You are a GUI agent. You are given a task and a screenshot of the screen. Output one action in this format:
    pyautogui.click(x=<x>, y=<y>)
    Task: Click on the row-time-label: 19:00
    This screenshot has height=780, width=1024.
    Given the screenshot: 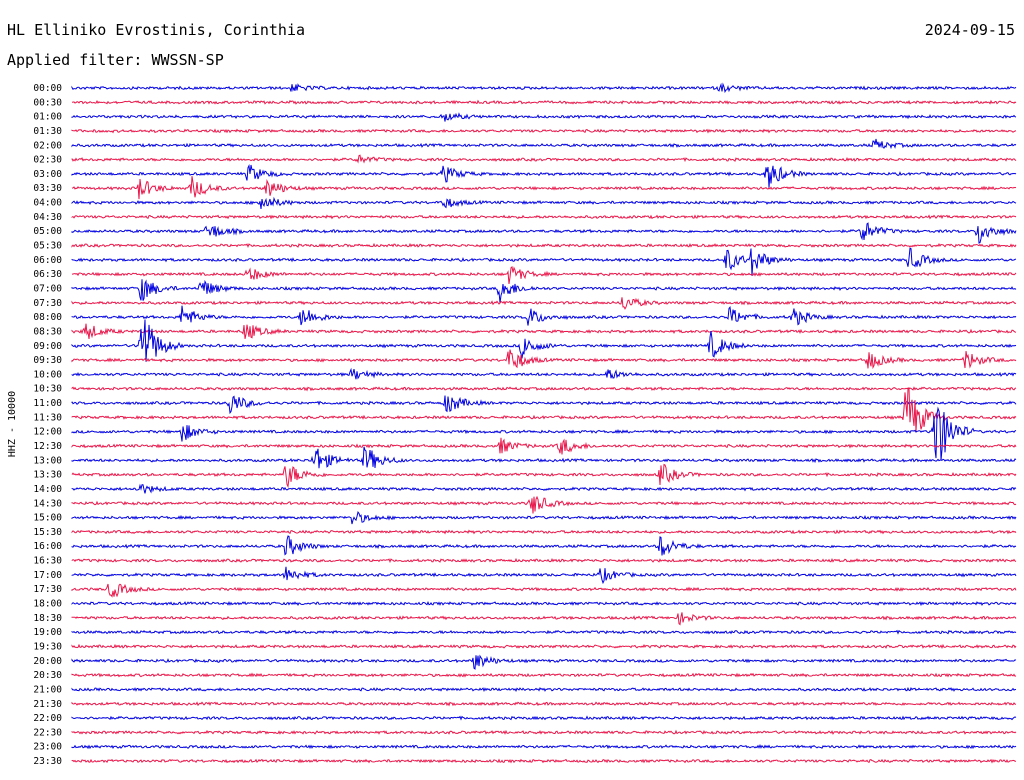 What is the action you would take?
    pyautogui.click(x=47, y=632)
    